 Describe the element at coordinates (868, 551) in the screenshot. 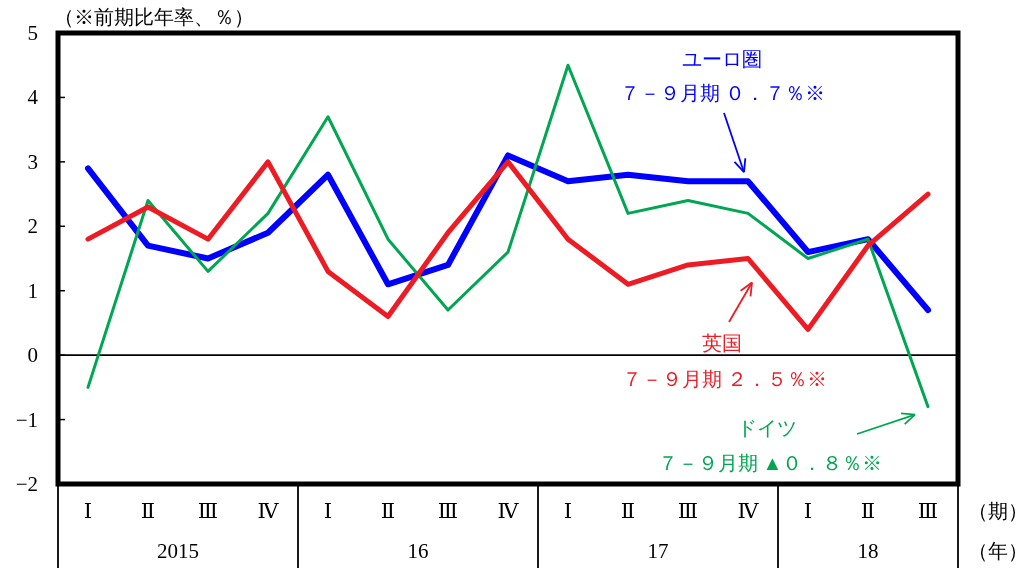

I see `text: 18` at that location.